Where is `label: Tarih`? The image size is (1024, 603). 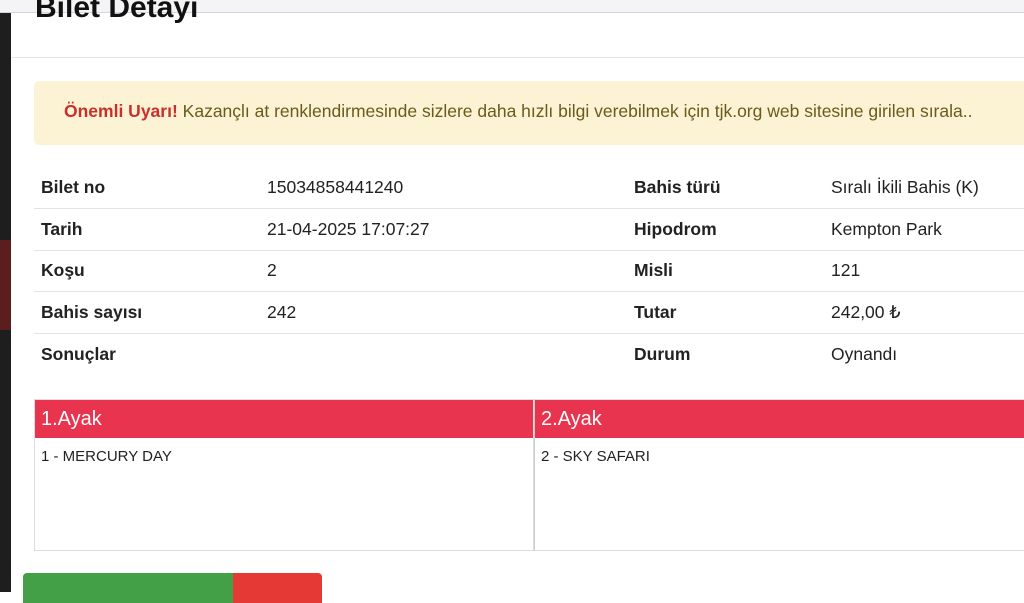 label: Tarih is located at coordinates (147, 229).